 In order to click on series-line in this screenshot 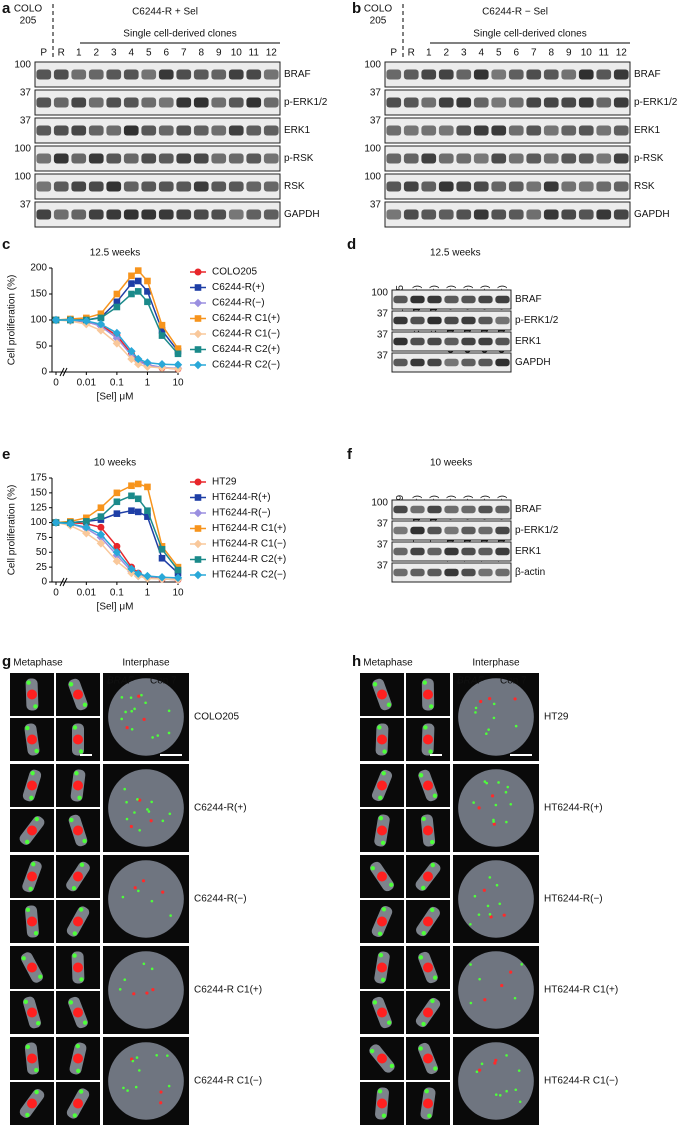, I will do `click(117, 533)`.